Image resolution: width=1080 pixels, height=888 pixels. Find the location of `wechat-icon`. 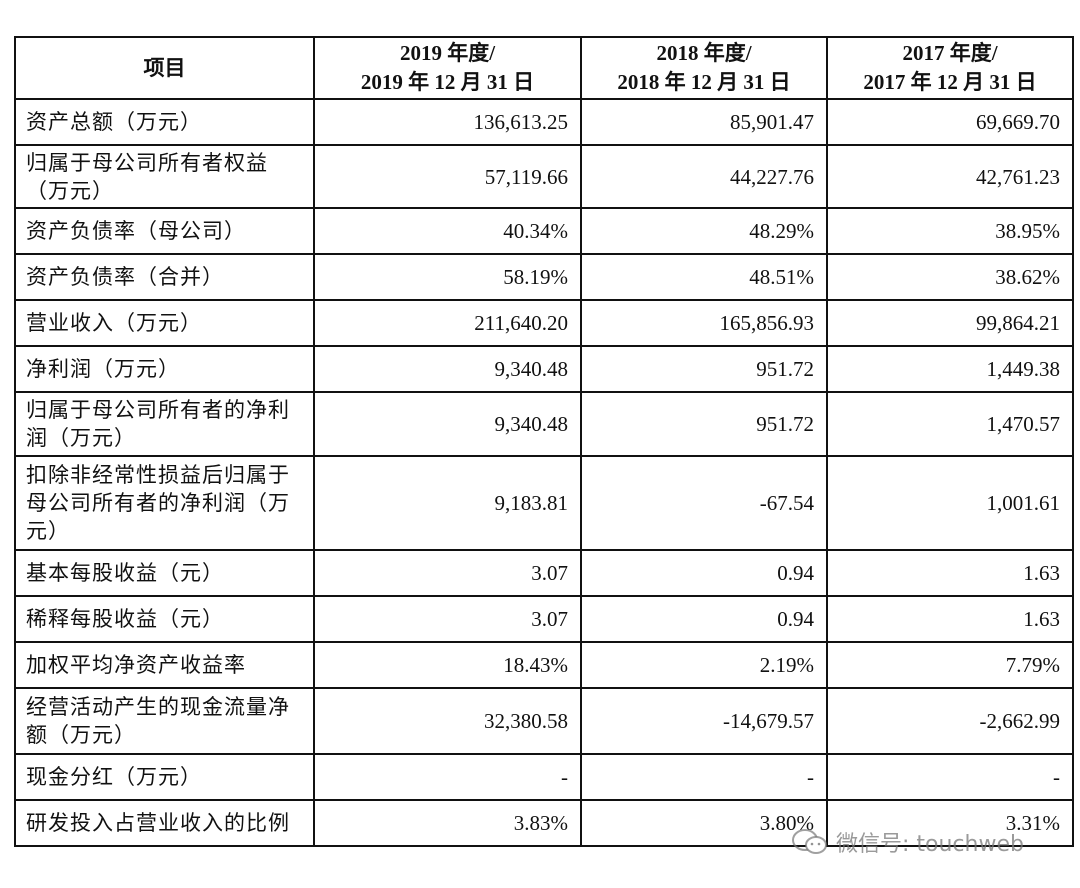

wechat-icon is located at coordinates (809, 841).